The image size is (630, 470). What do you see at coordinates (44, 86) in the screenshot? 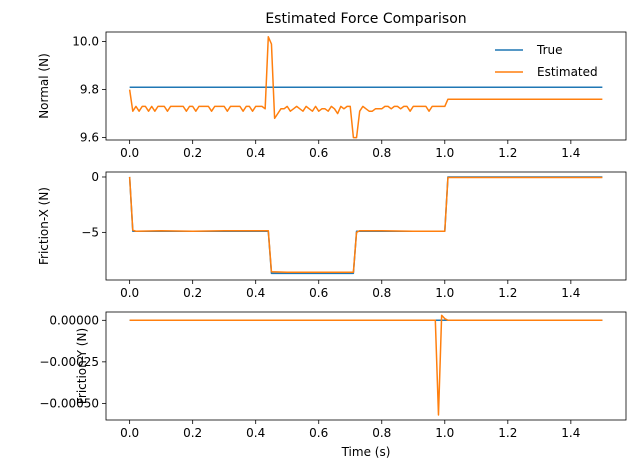
I see `y-axis-label: Normal (N)` at bounding box center [44, 86].